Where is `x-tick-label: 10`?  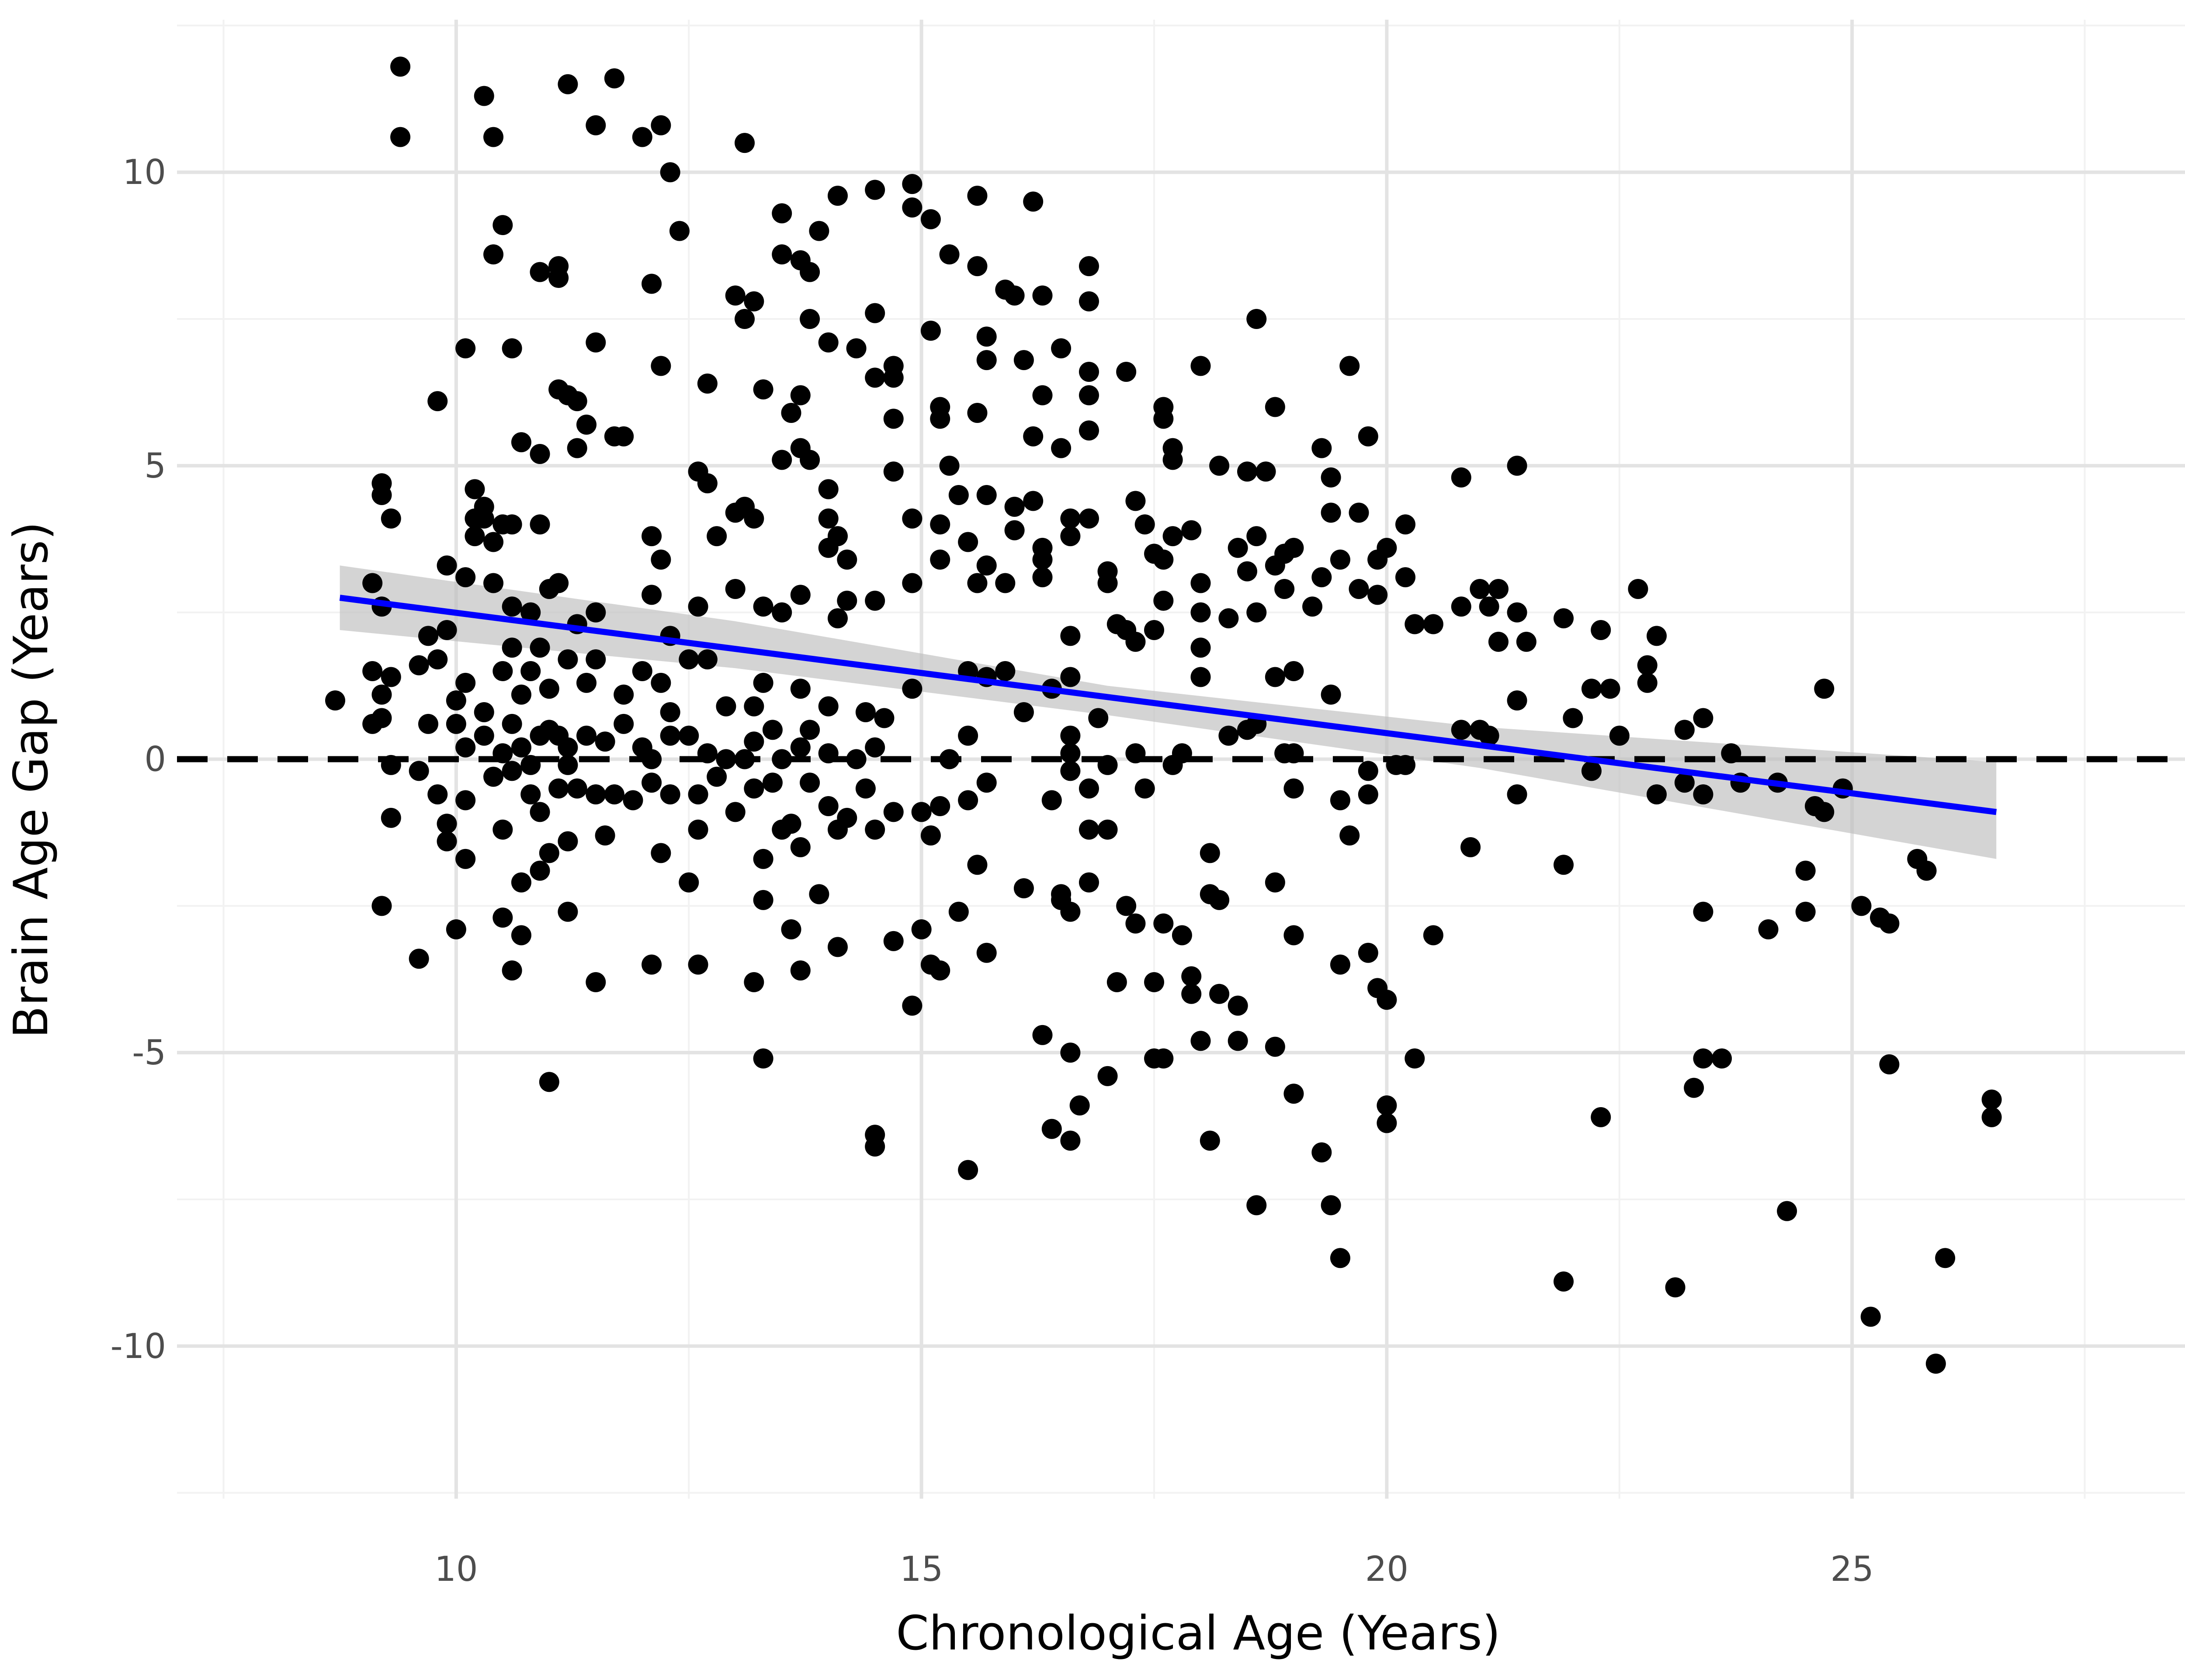 x-tick-label: 10 is located at coordinates (456, 1569).